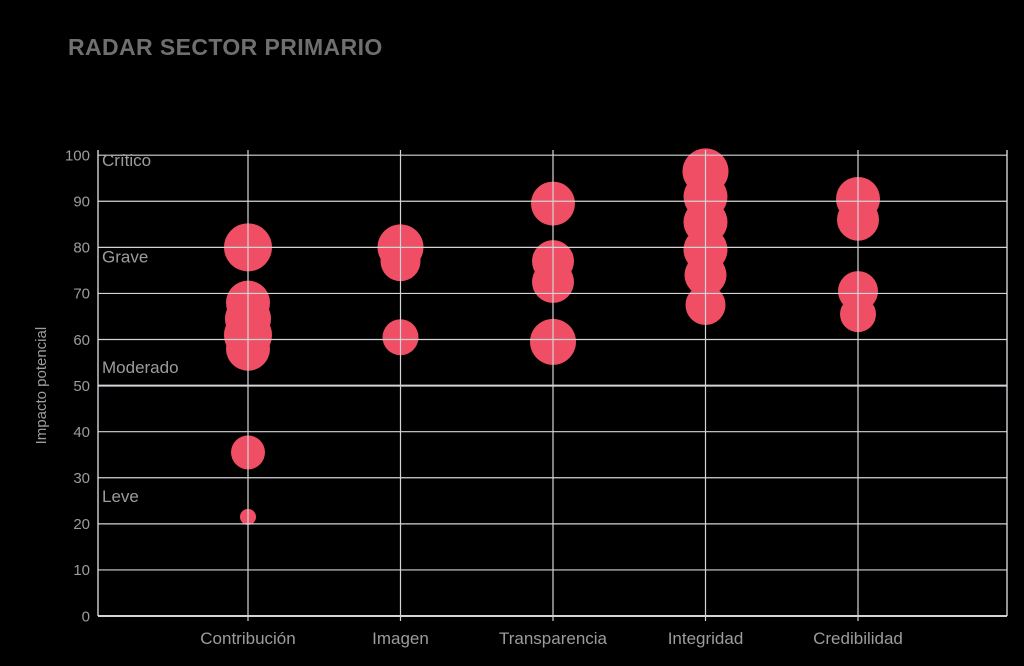  I want to click on y-tick-label: 90, so click(81, 202).